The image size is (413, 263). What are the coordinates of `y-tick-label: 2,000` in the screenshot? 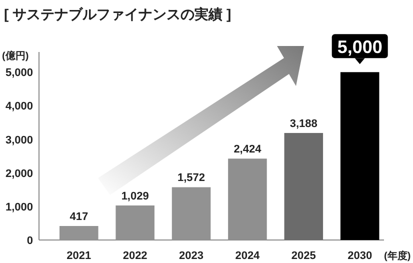 It's located at (19, 174).